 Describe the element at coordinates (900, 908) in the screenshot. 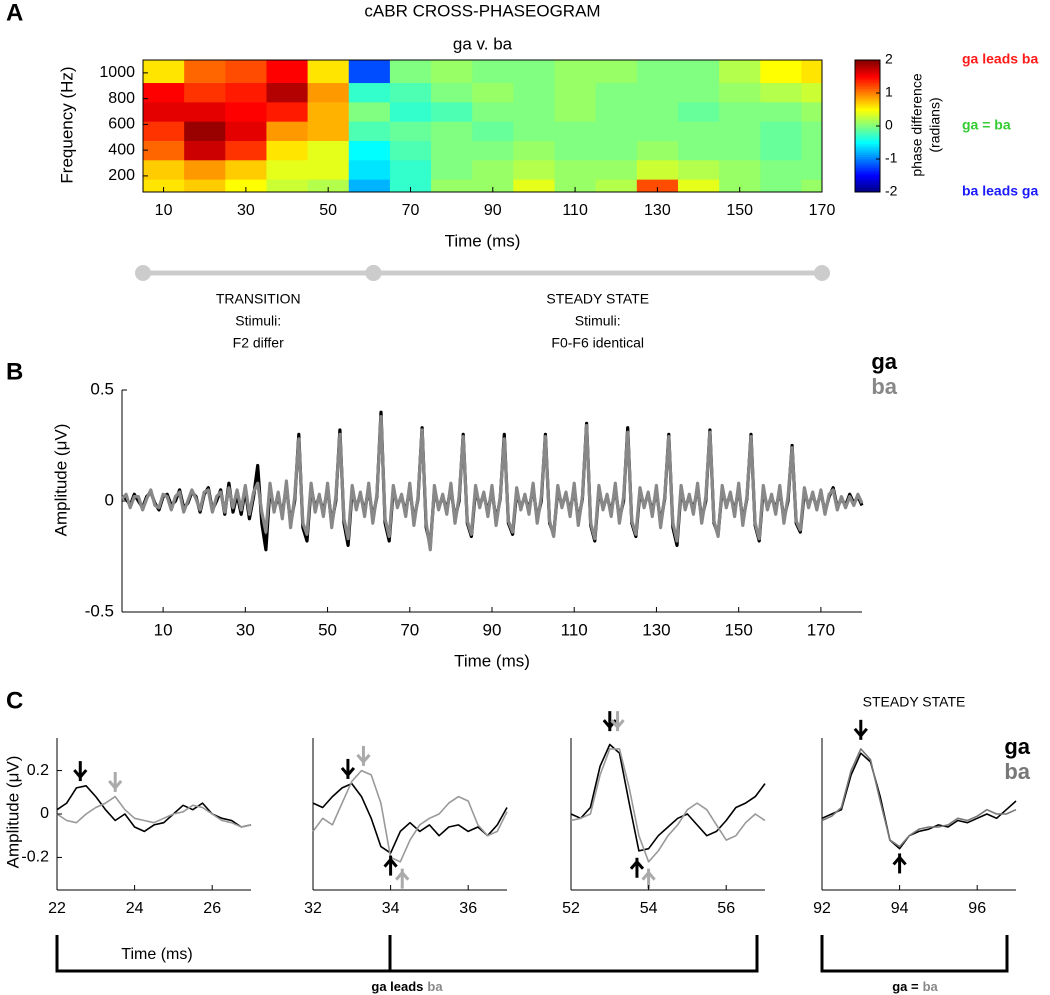

I see `x-tick-label: 94` at that location.